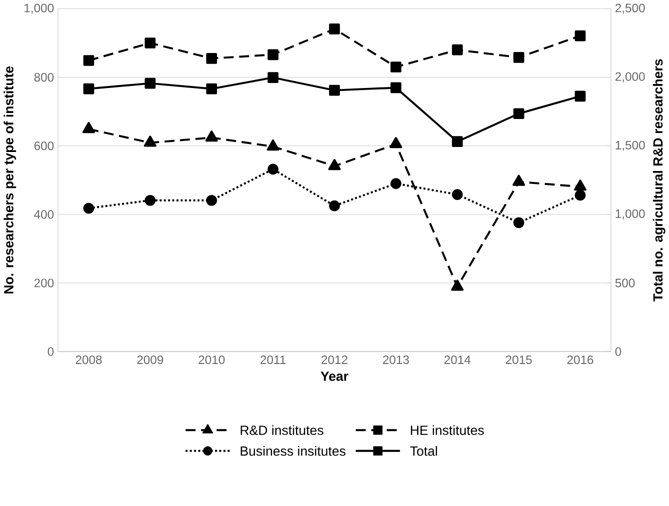 The image size is (669, 506). What do you see at coordinates (89, 359) in the screenshot?
I see `x-tick-label: 2008` at bounding box center [89, 359].